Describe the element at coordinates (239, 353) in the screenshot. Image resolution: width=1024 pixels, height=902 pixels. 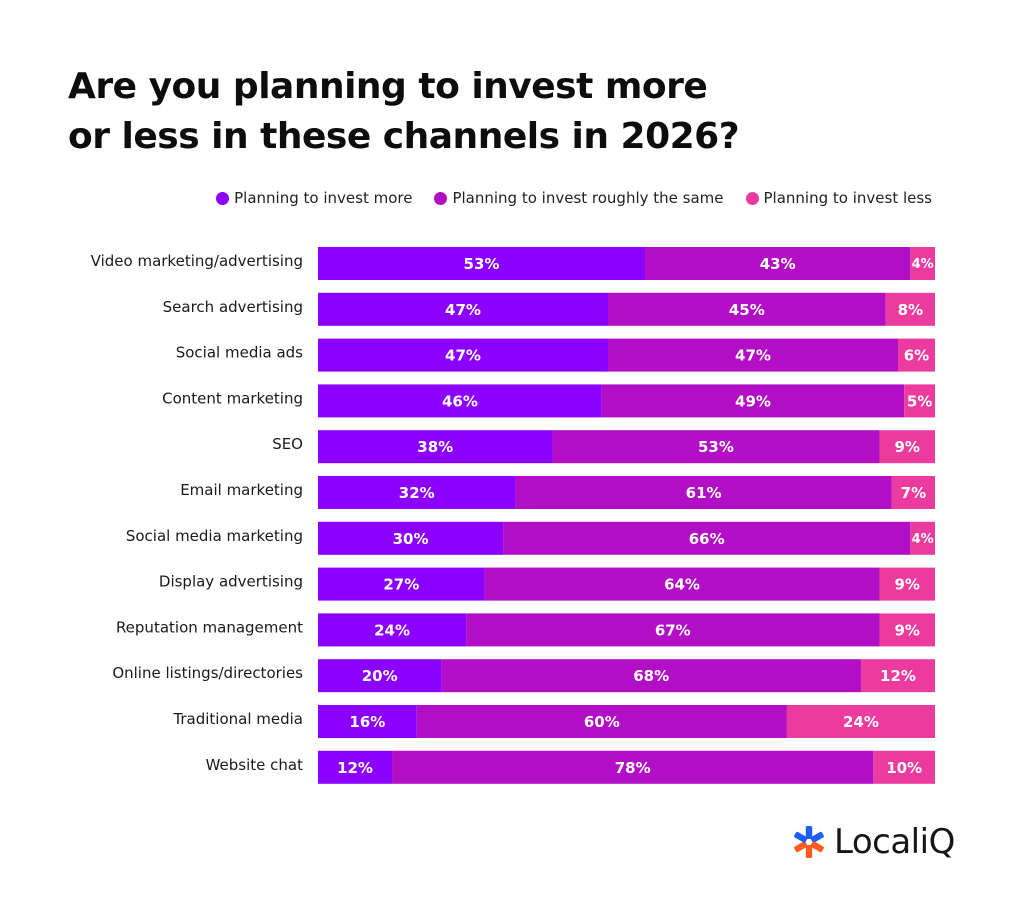
I see `category-label: Social media ads` at that location.